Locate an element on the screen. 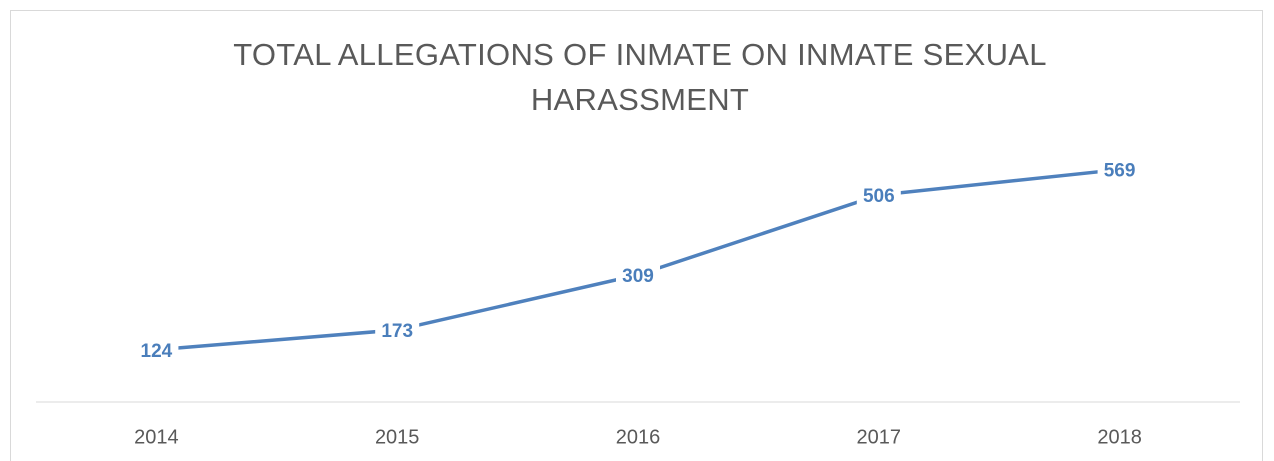  data-label: 124 is located at coordinates (157, 351).